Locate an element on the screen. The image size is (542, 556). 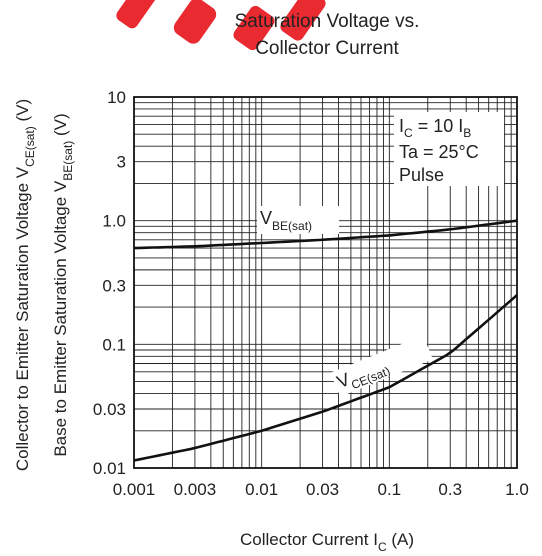
condition-line-3: Pulse is located at coordinates (421, 175).